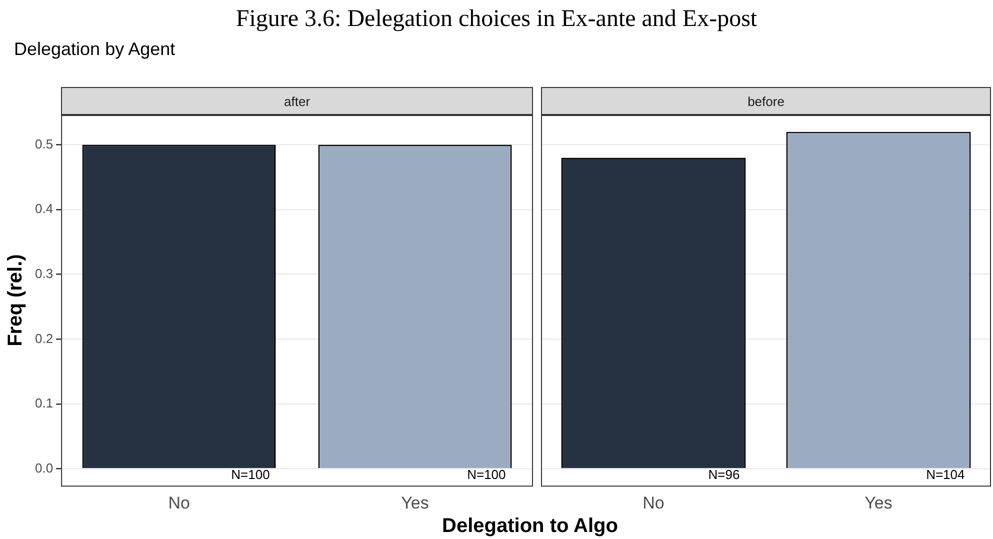 This screenshot has height=539, width=993. Describe the element at coordinates (297, 101) in the screenshot. I see `chart-title: after` at that location.